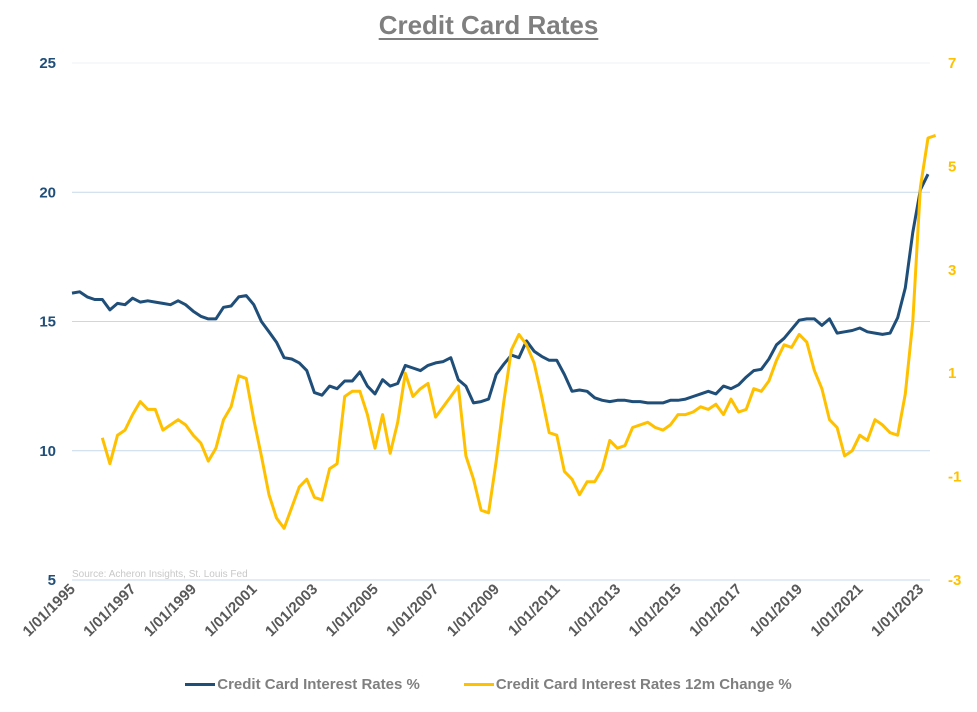  Describe the element at coordinates (160, 574) in the screenshot. I see `source-note: Source: Acheron Insights, St. Louis Fed` at that location.